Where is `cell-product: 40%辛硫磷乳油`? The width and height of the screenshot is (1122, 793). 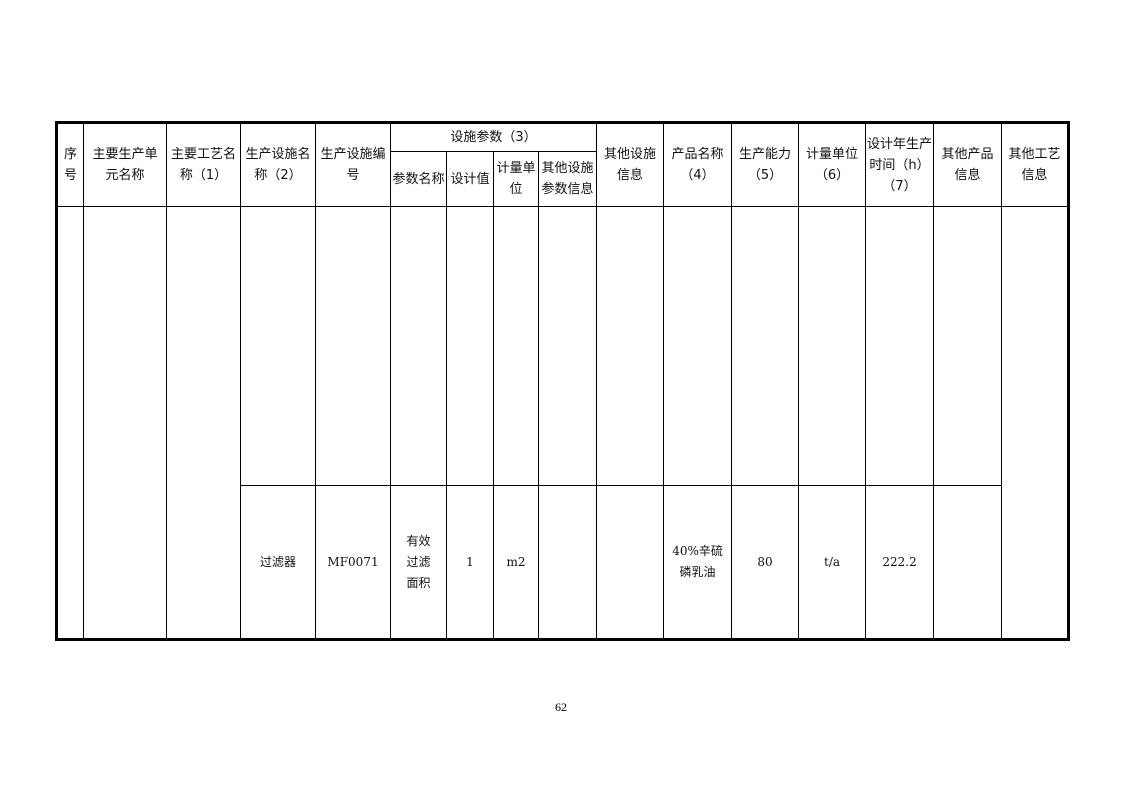
cell-product: 40%辛硫磷乳油 is located at coordinates (698, 562).